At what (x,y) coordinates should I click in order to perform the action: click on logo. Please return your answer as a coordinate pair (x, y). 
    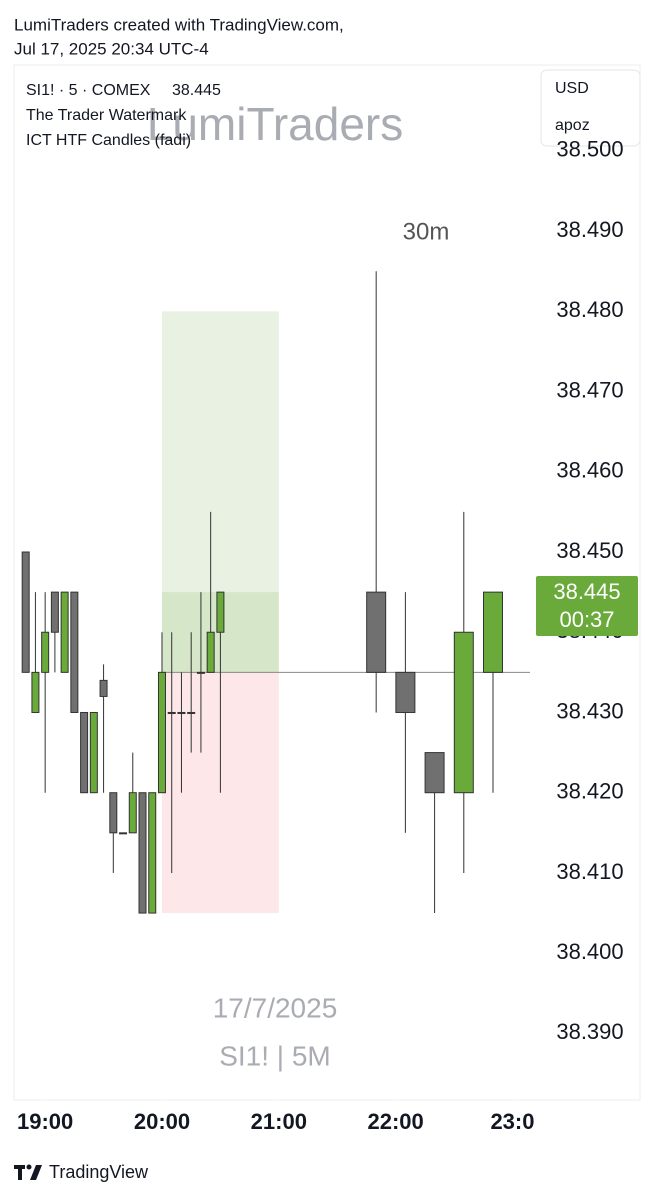
    Looking at the image, I should click on (28, 1172).